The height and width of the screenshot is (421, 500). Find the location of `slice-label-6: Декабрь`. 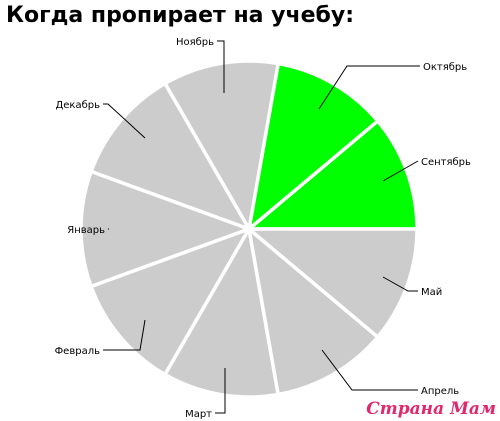

slice-label-6: Декабрь is located at coordinates (77, 105).